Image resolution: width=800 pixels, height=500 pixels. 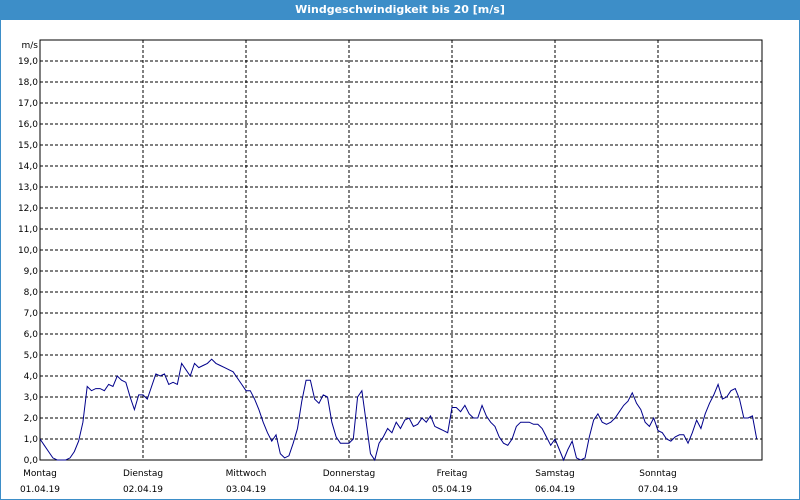 What do you see at coordinates (658, 490) in the screenshot?
I see `x-tick-date-label: 07.04.19` at bounding box center [658, 490].